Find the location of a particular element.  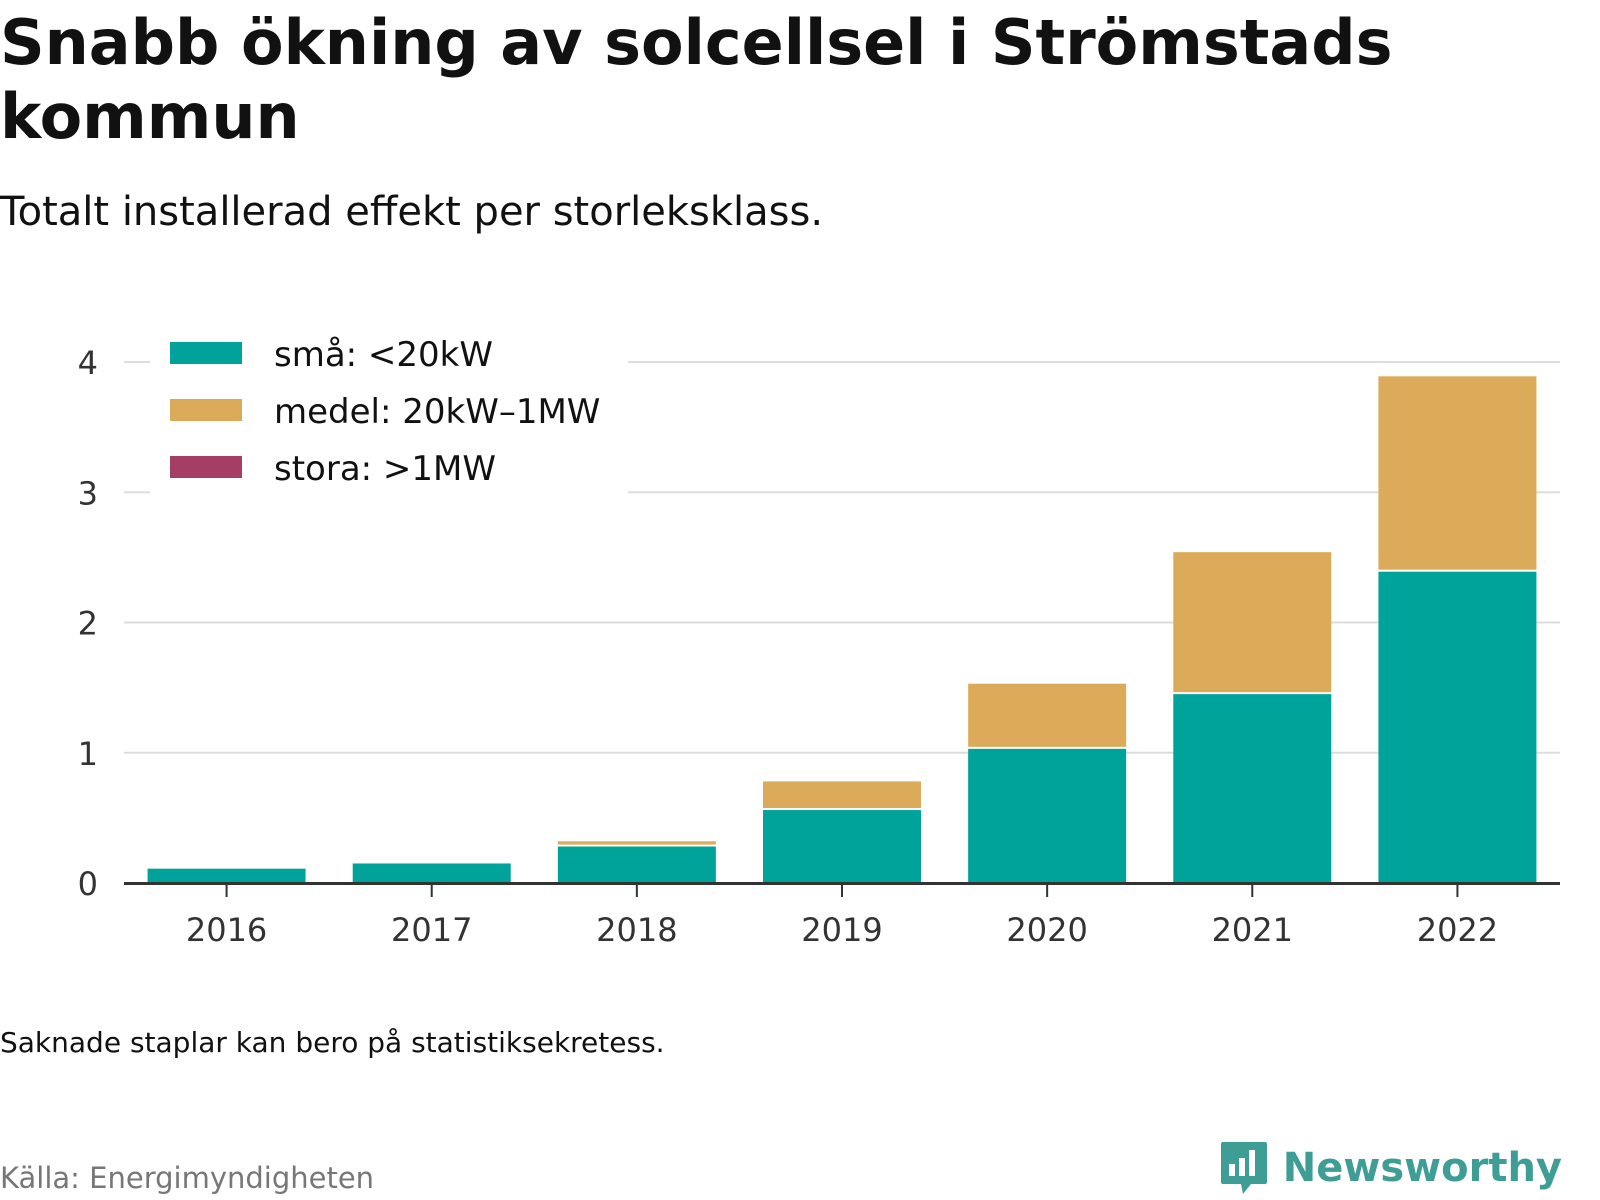

x-tick-label: 2019 is located at coordinates (841, 930).